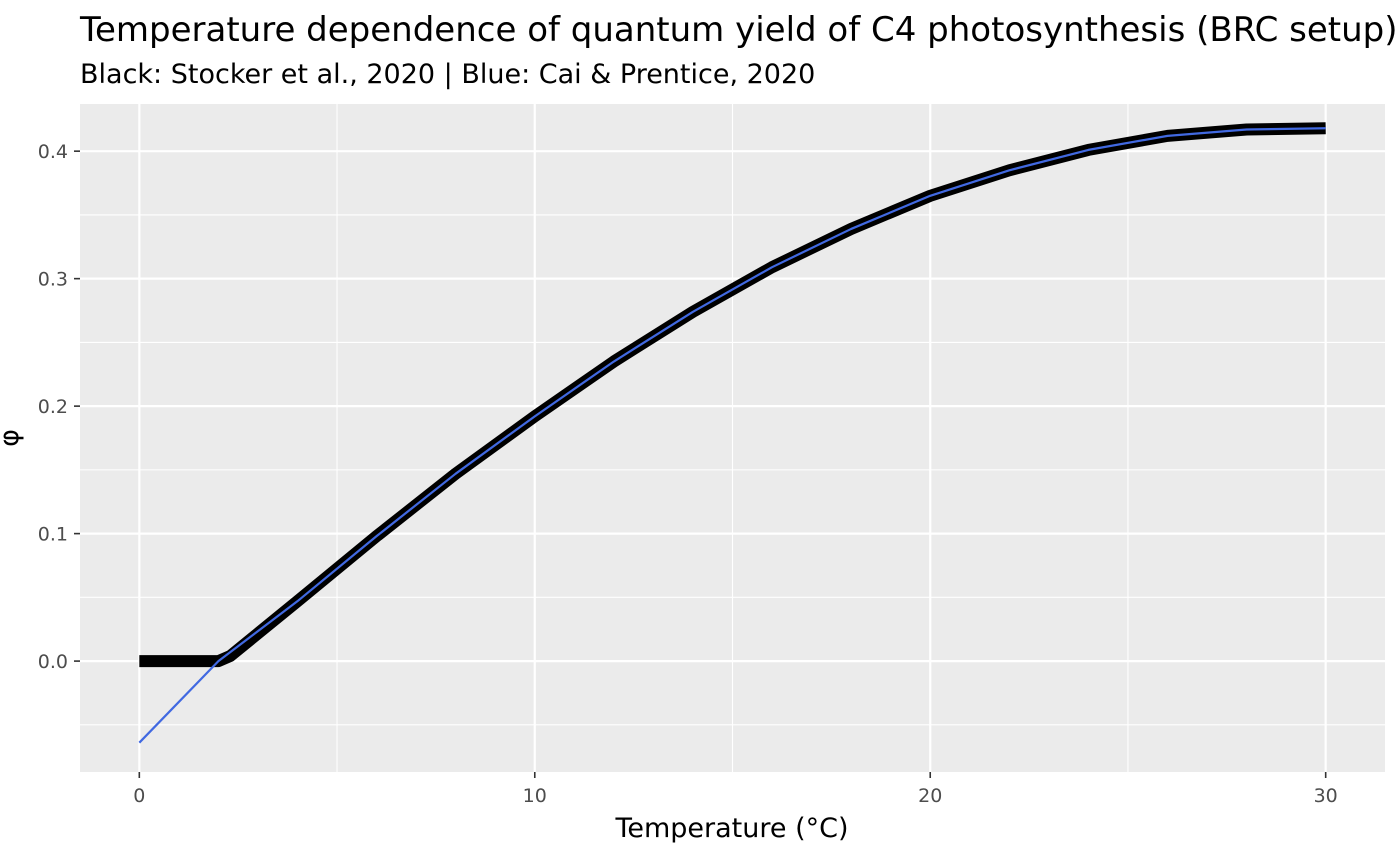 The width and height of the screenshot is (1400, 865). What do you see at coordinates (1326, 796) in the screenshot?
I see `x-tick-label: 30` at bounding box center [1326, 796].